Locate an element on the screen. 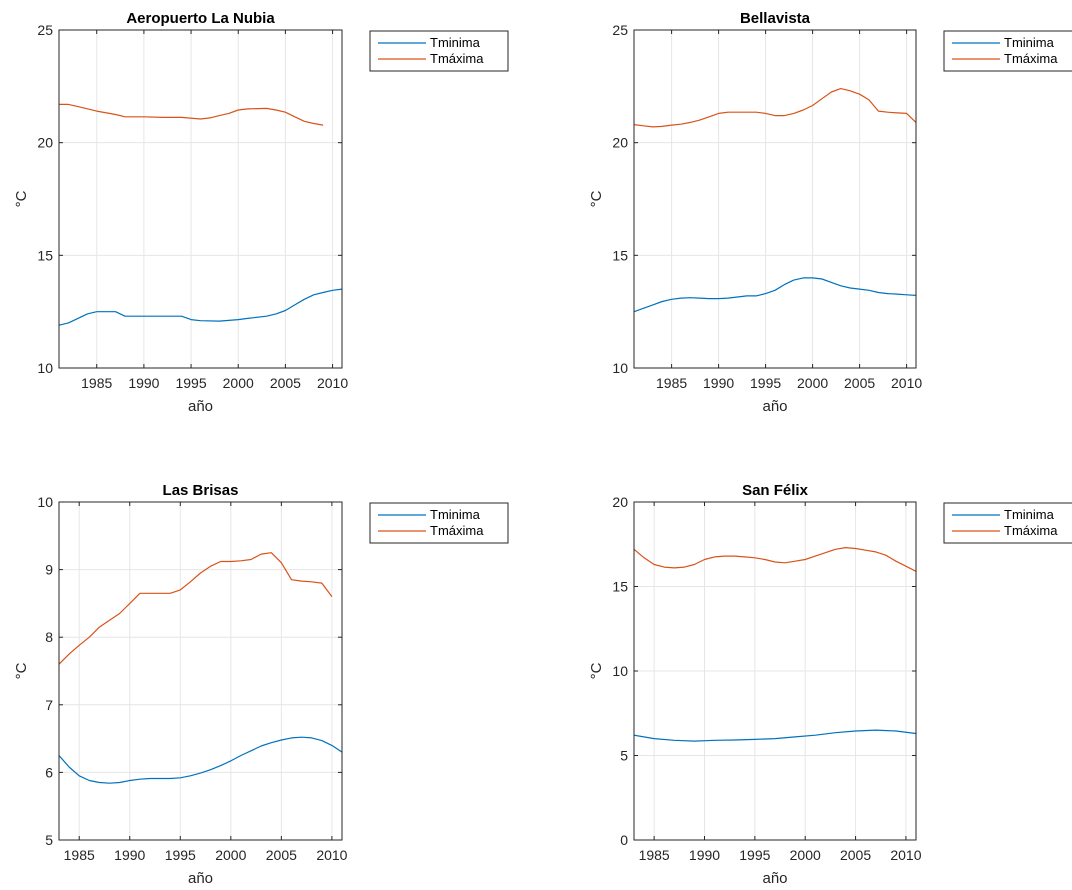  y-tick-label: 9 is located at coordinates (49, 570).